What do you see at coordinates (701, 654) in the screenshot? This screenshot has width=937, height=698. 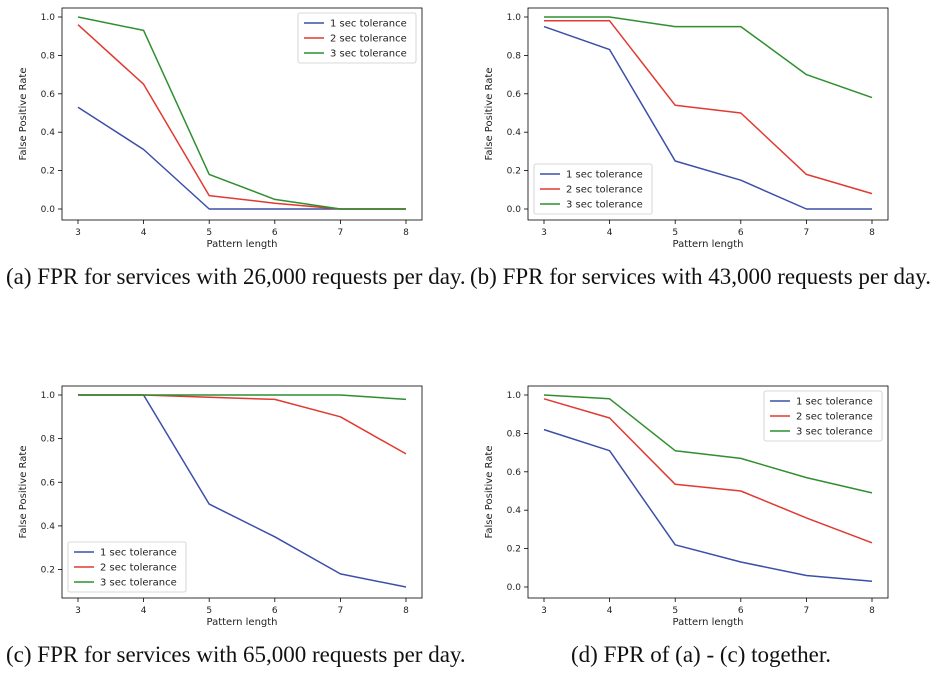 I see `caption-d: (d) FPR of (a) - (c) together.` at bounding box center [701, 654].